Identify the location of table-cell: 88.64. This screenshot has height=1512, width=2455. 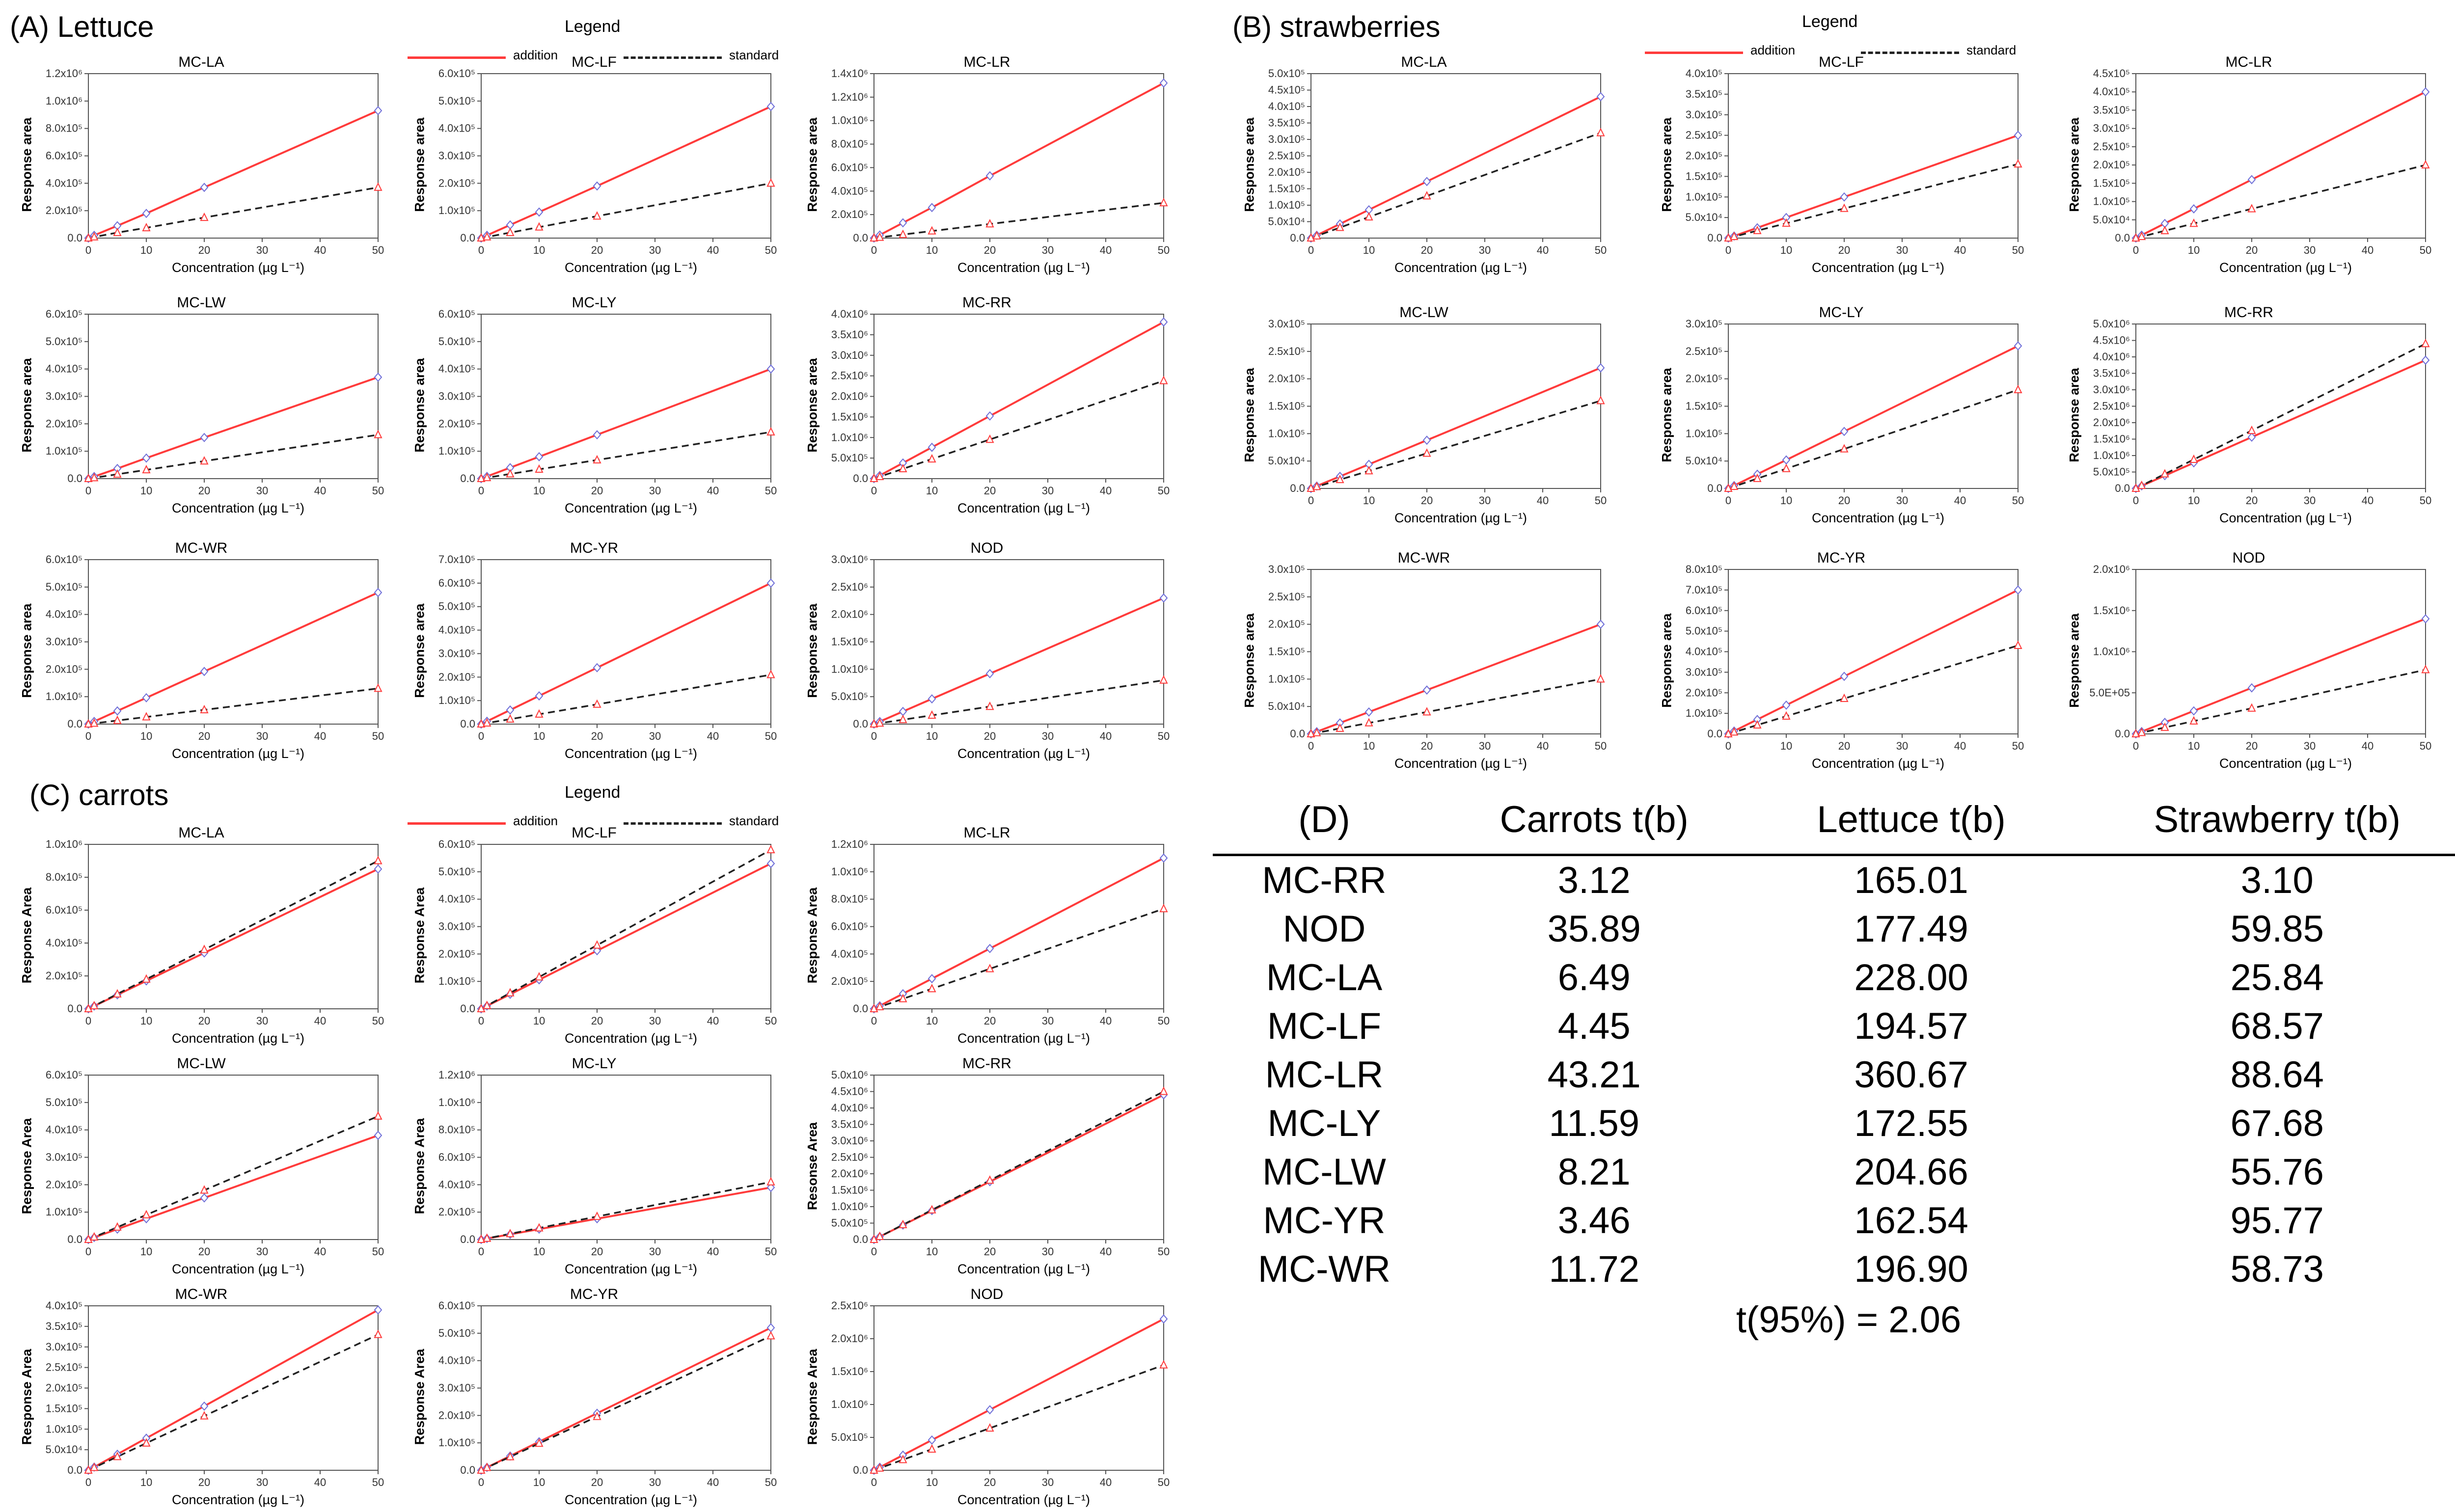
(2277, 1075).